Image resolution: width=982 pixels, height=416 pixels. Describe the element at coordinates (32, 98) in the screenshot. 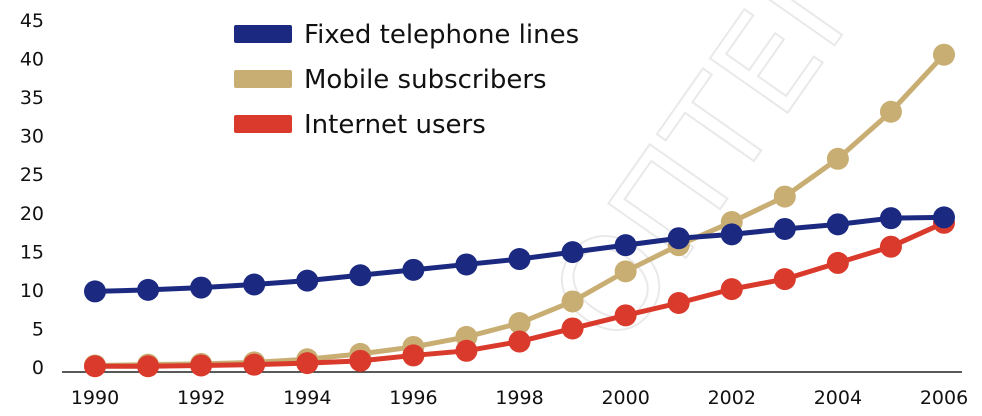

I see `y-tick-label: 35` at that location.